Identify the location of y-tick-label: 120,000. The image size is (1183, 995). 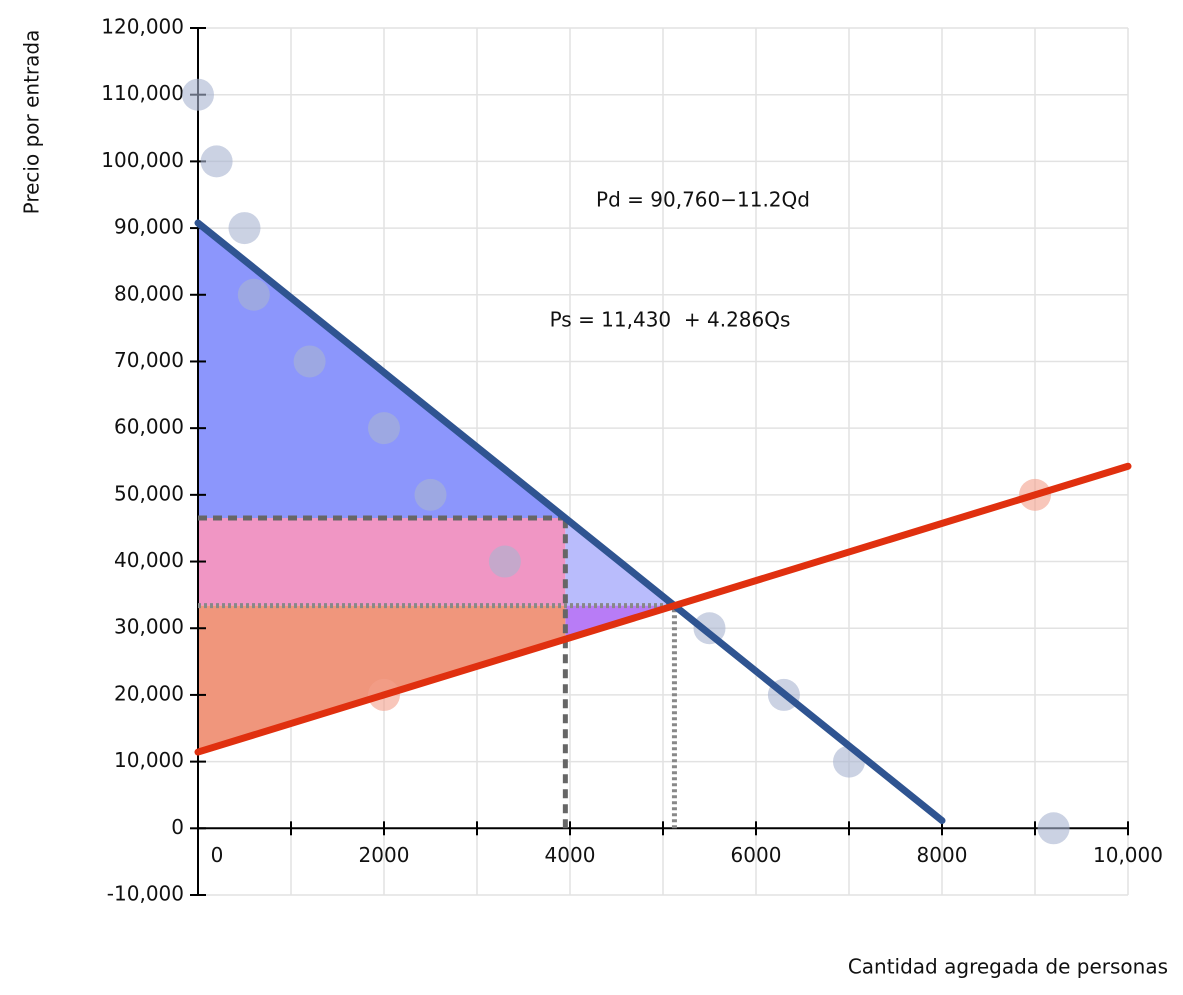
(142, 27).